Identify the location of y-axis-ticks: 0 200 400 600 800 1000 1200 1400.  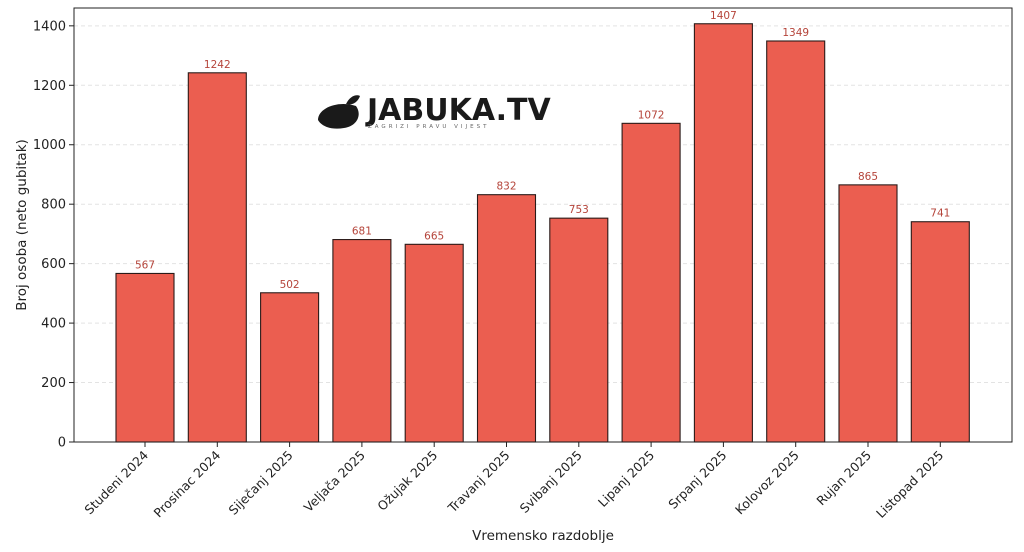
(53, 235).